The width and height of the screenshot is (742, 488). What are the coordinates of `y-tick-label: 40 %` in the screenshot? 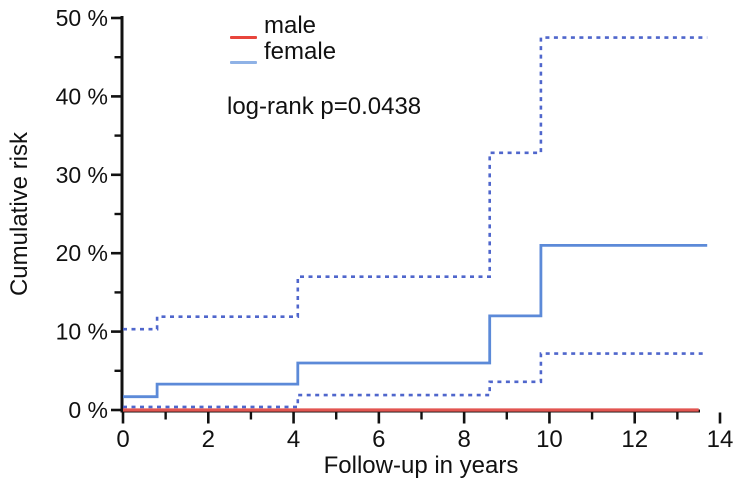 It's located at (82, 96).